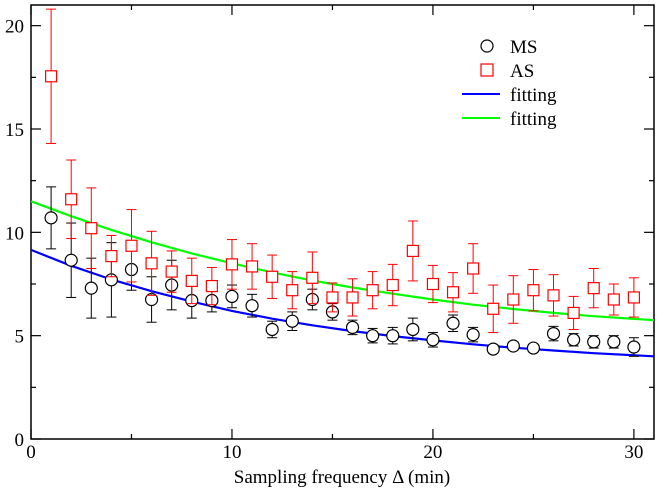 The width and height of the screenshot is (657, 491). What do you see at coordinates (533, 119) in the screenshot?
I see `legend-label-fitting-green: fitting` at bounding box center [533, 119].